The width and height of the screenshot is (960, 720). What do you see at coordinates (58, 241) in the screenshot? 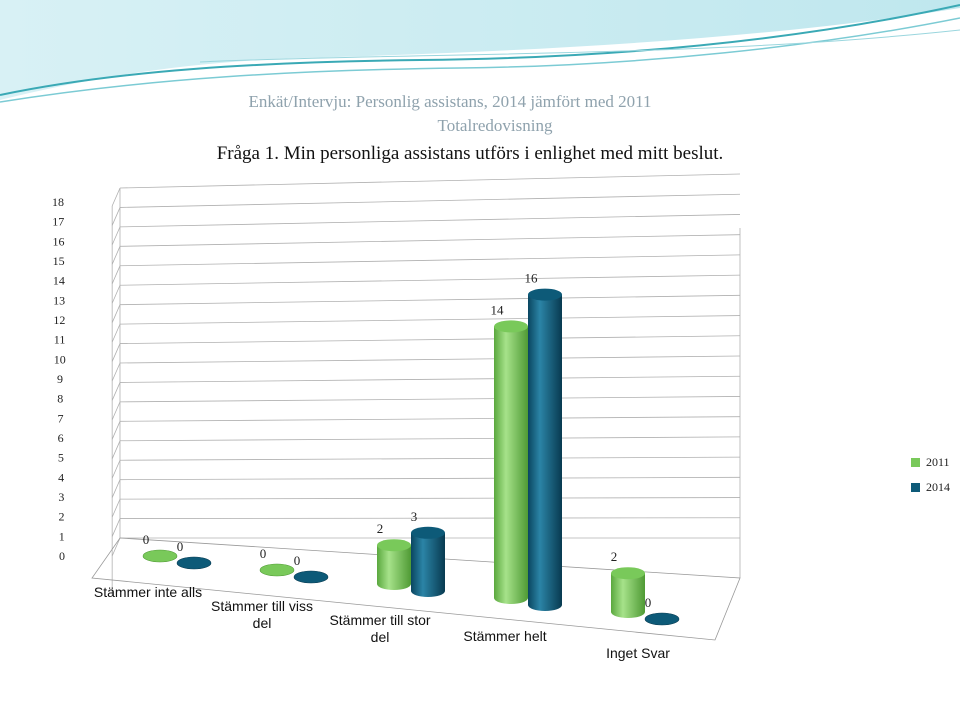
I see `y-tick-label: 16` at bounding box center [58, 241].